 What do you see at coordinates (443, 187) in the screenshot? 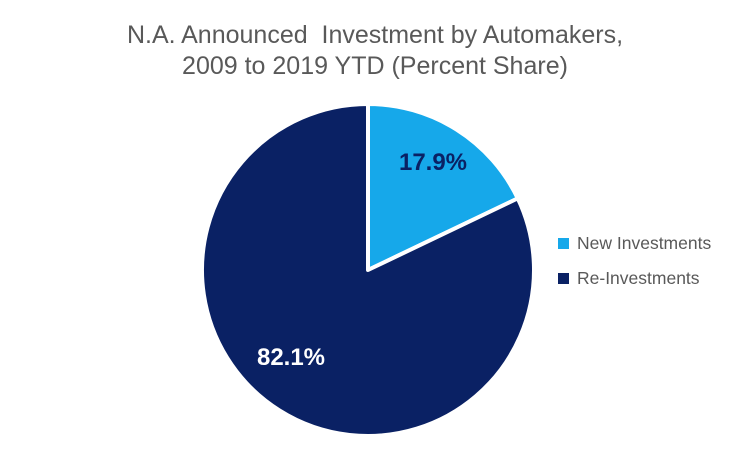
I see `pie-slice-new-investments` at bounding box center [443, 187].